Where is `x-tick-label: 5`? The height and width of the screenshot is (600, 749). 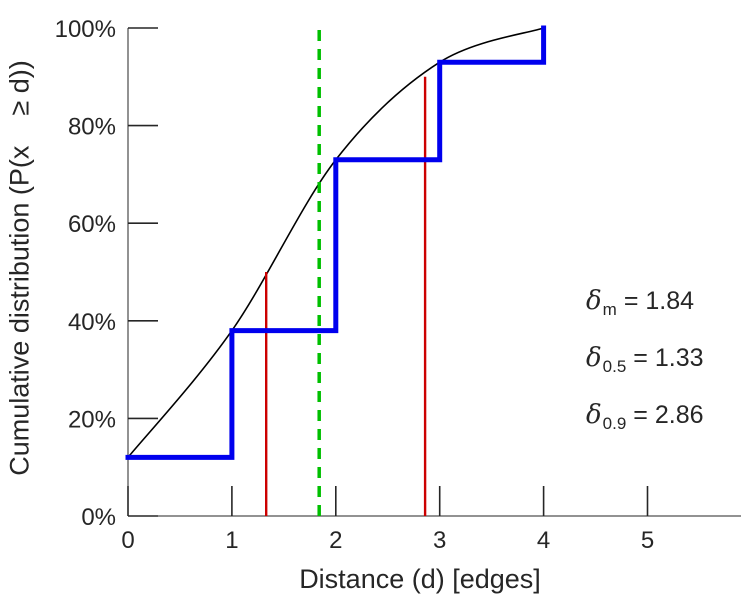
x-tick-label: 5 is located at coordinates (647, 540).